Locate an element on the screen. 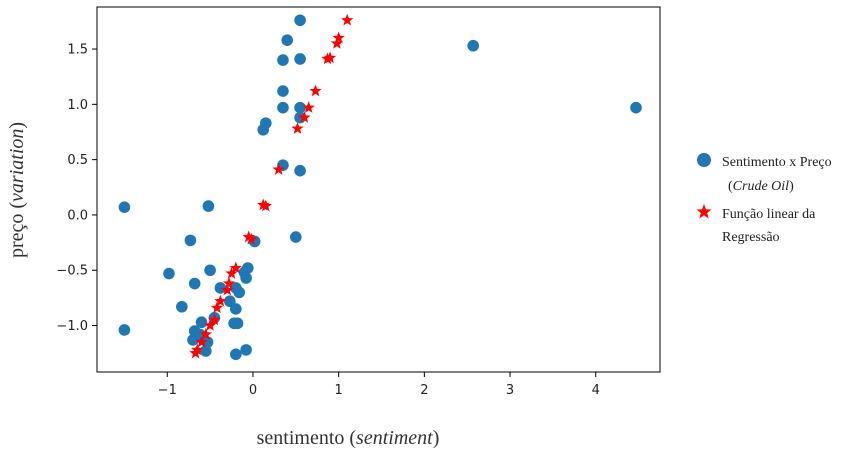 This screenshot has width=867, height=457. x-tick-label: 1 is located at coordinates (339, 390).